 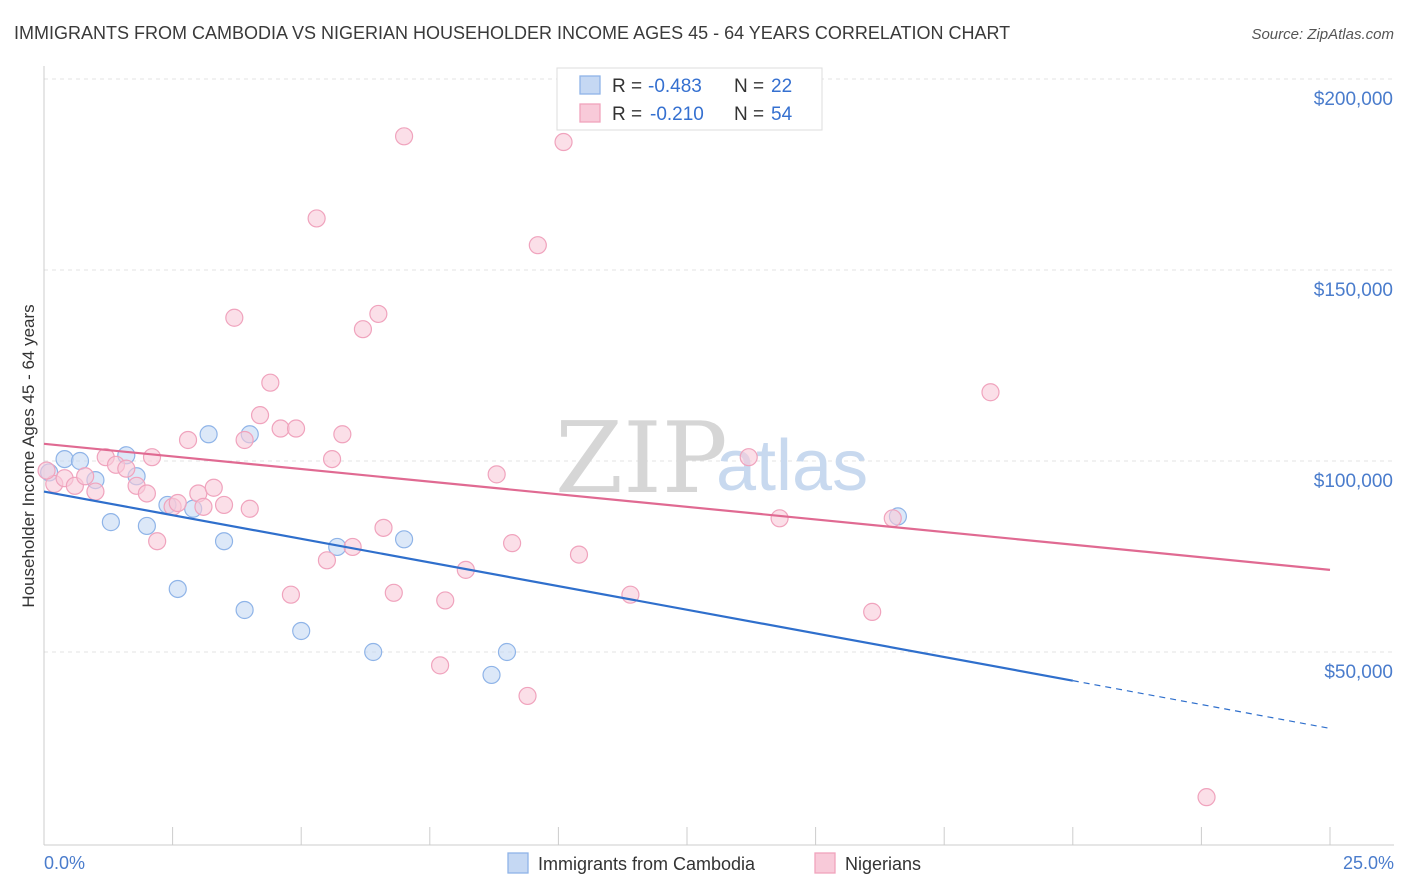 I want to click on stats-legend-swatch-cambodia, so click(x=590, y=85).